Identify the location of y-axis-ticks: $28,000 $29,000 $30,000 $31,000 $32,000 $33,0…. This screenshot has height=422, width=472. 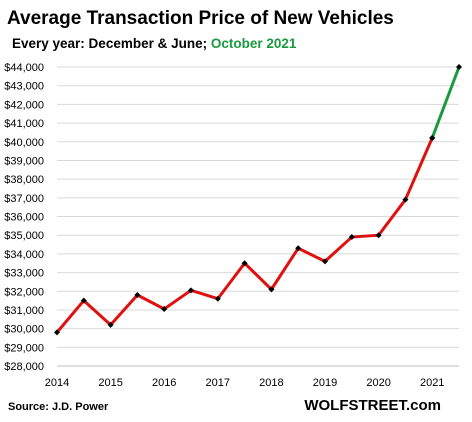
(24, 217).